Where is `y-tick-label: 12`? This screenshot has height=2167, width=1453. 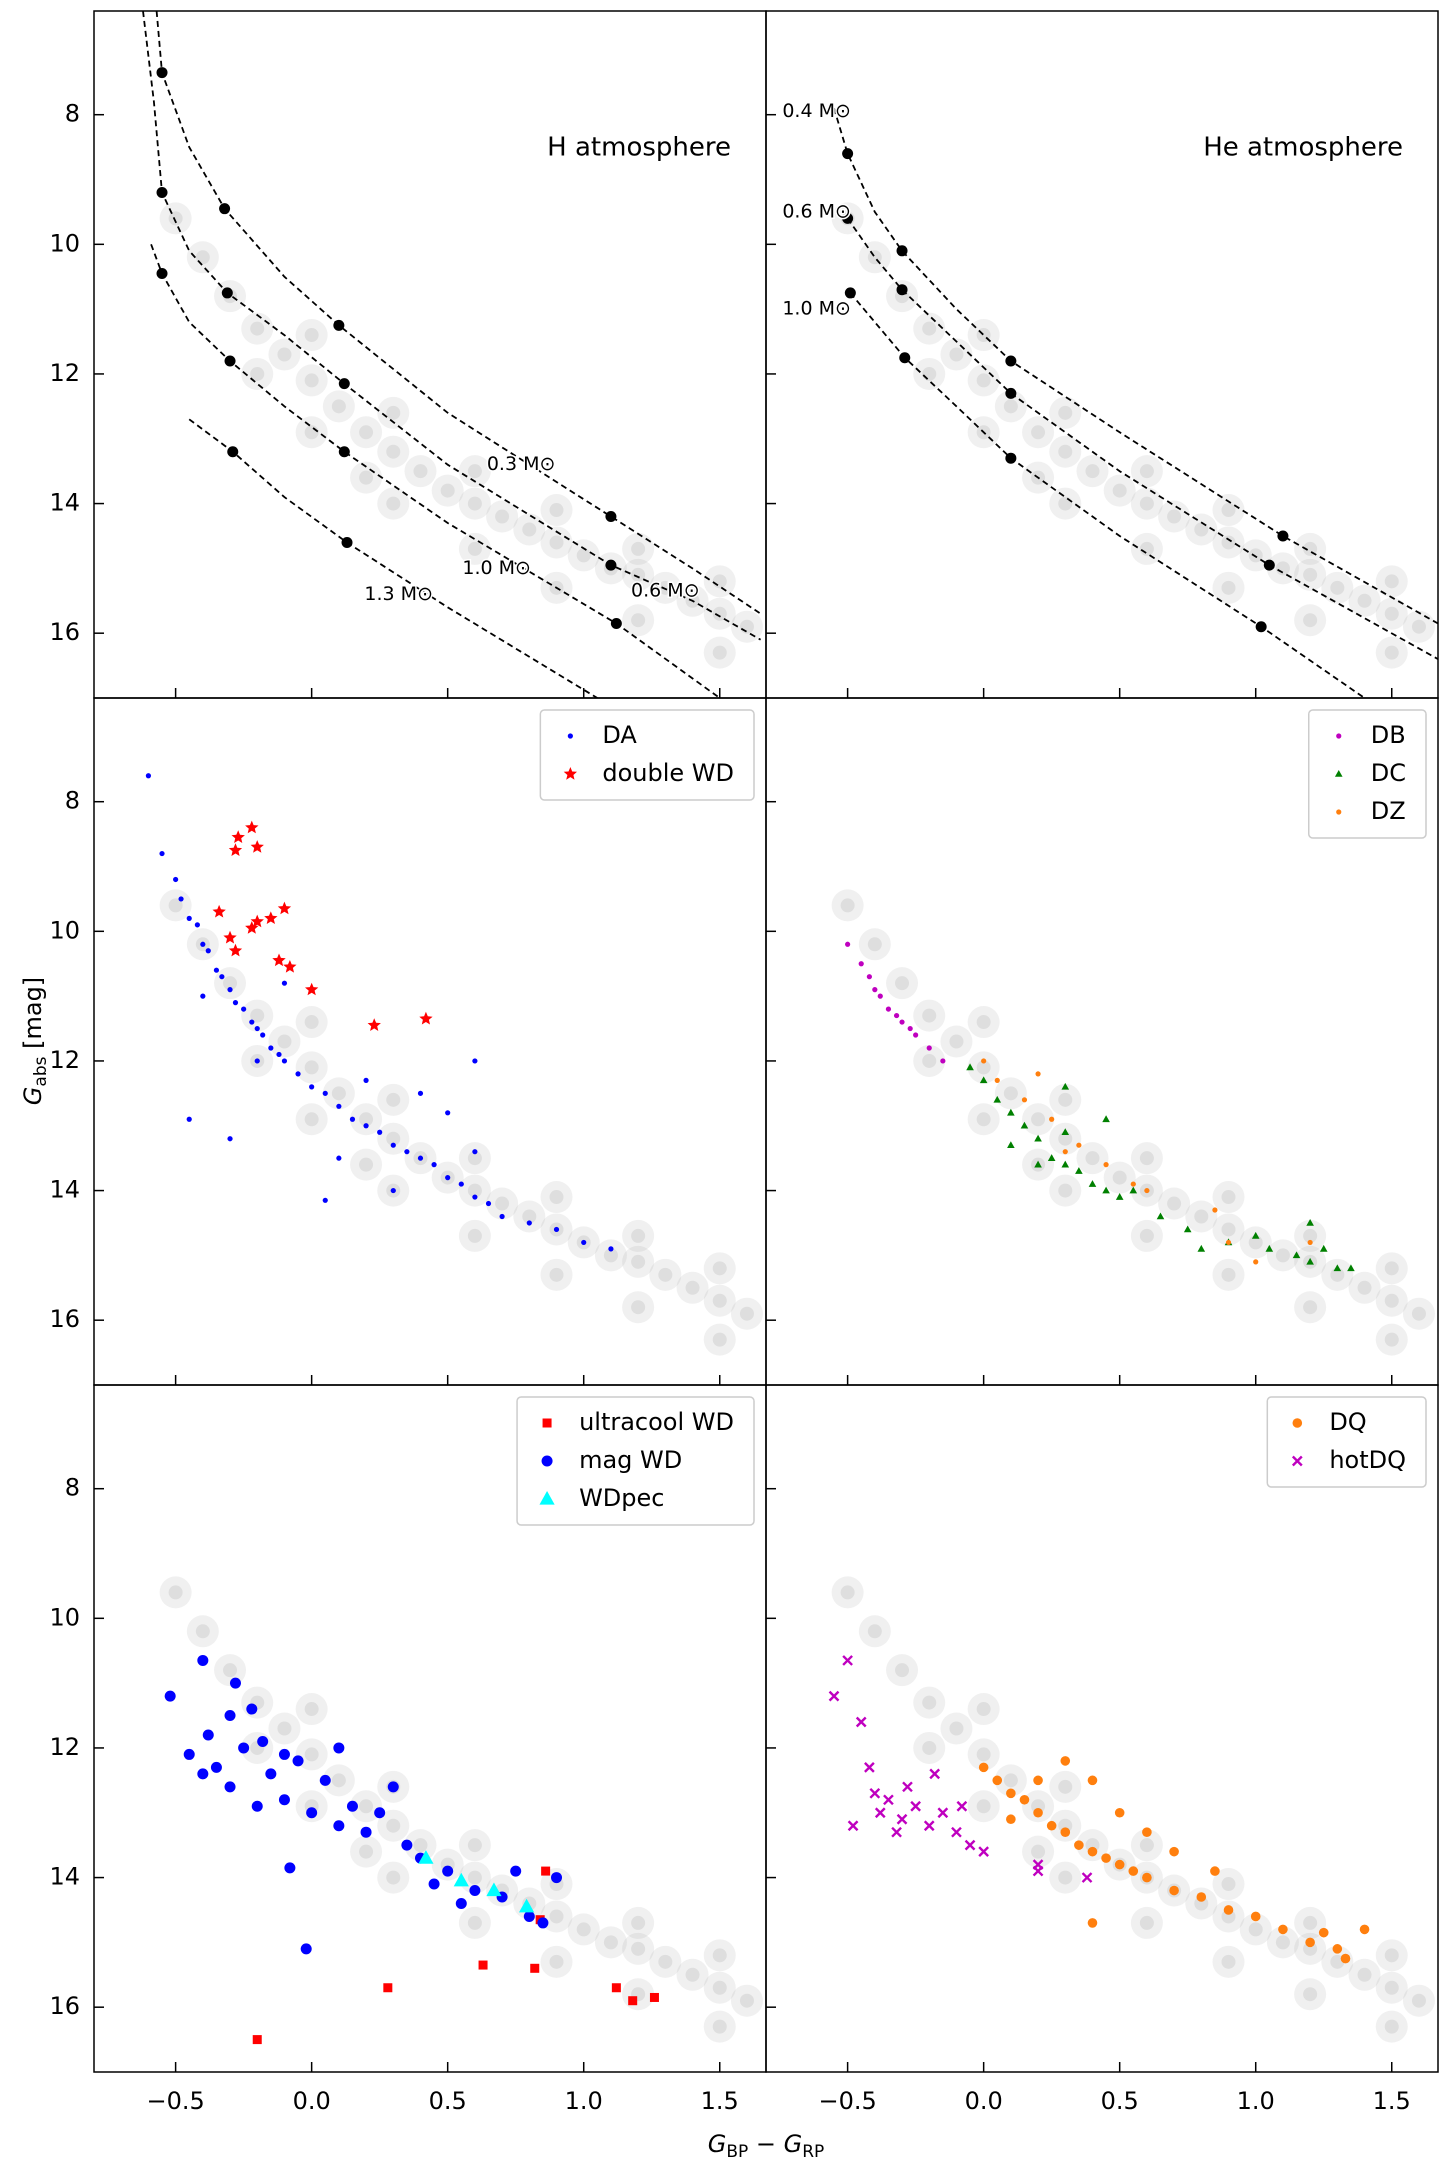 y-tick-label: 12 is located at coordinates (64, 1060).